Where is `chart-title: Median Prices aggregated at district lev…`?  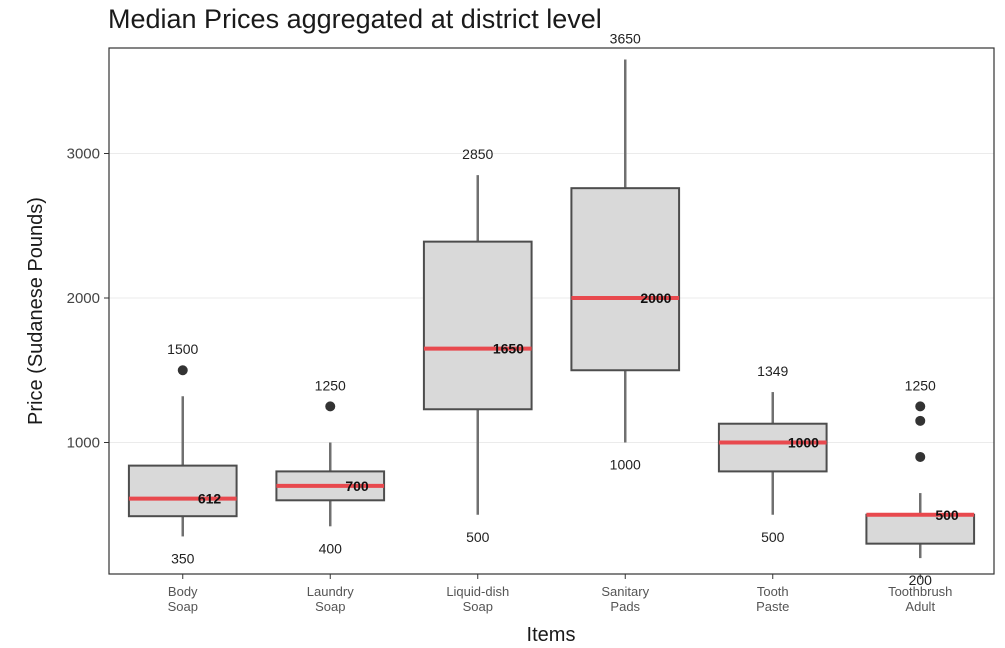
chart-title: Median Prices aggregated at district lev… is located at coordinates (355, 19).